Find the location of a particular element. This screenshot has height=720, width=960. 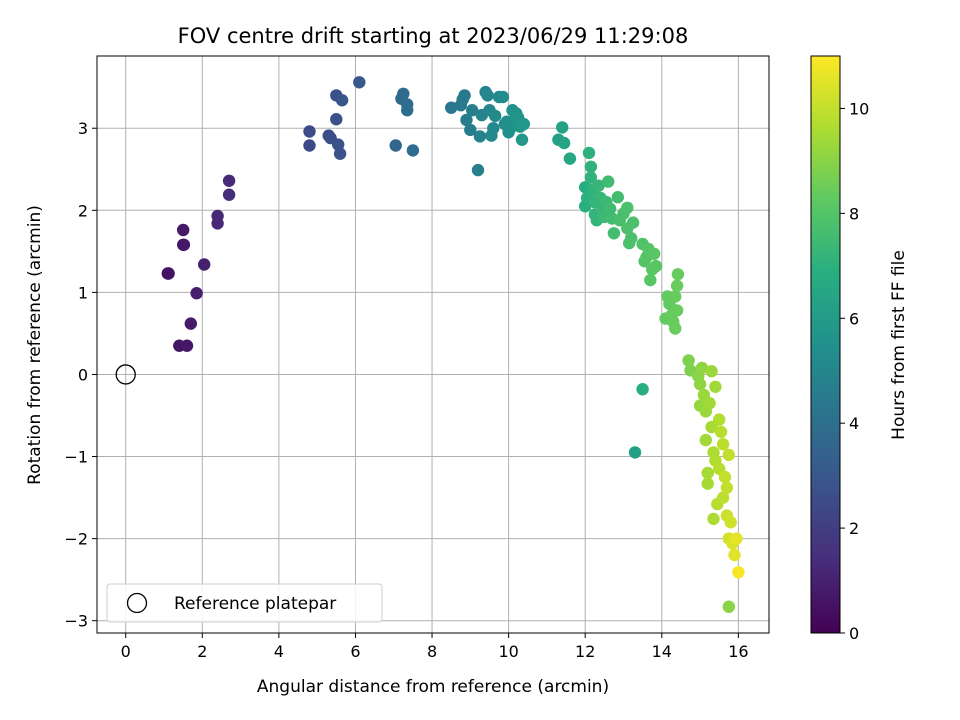

x-tick-label: 0 is located at coordinates (126, 651).